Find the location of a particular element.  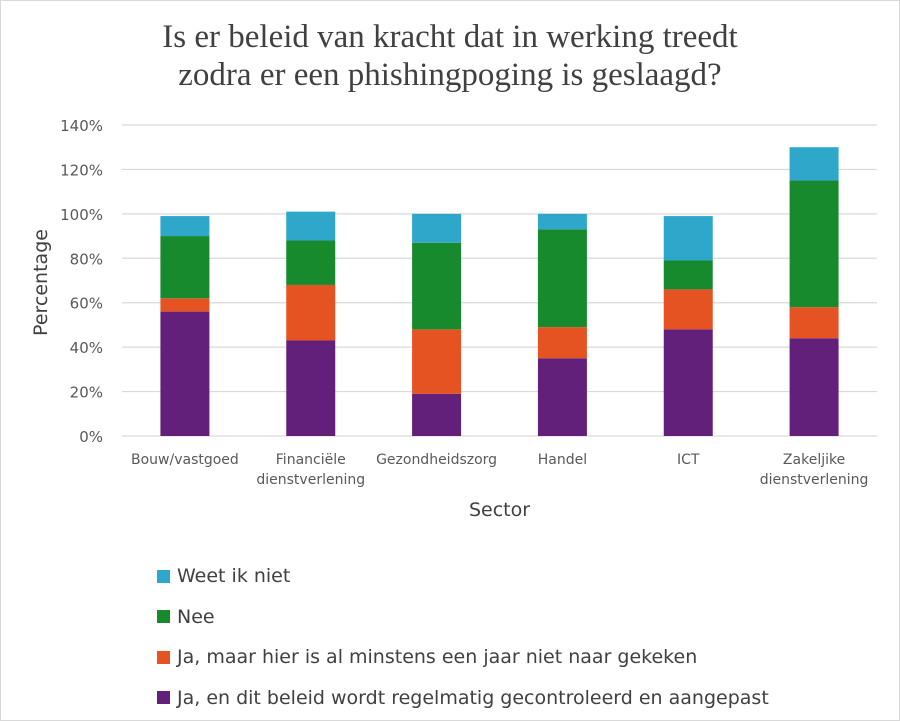

y-tick-label: 80% is located at coordinates (86, 259).